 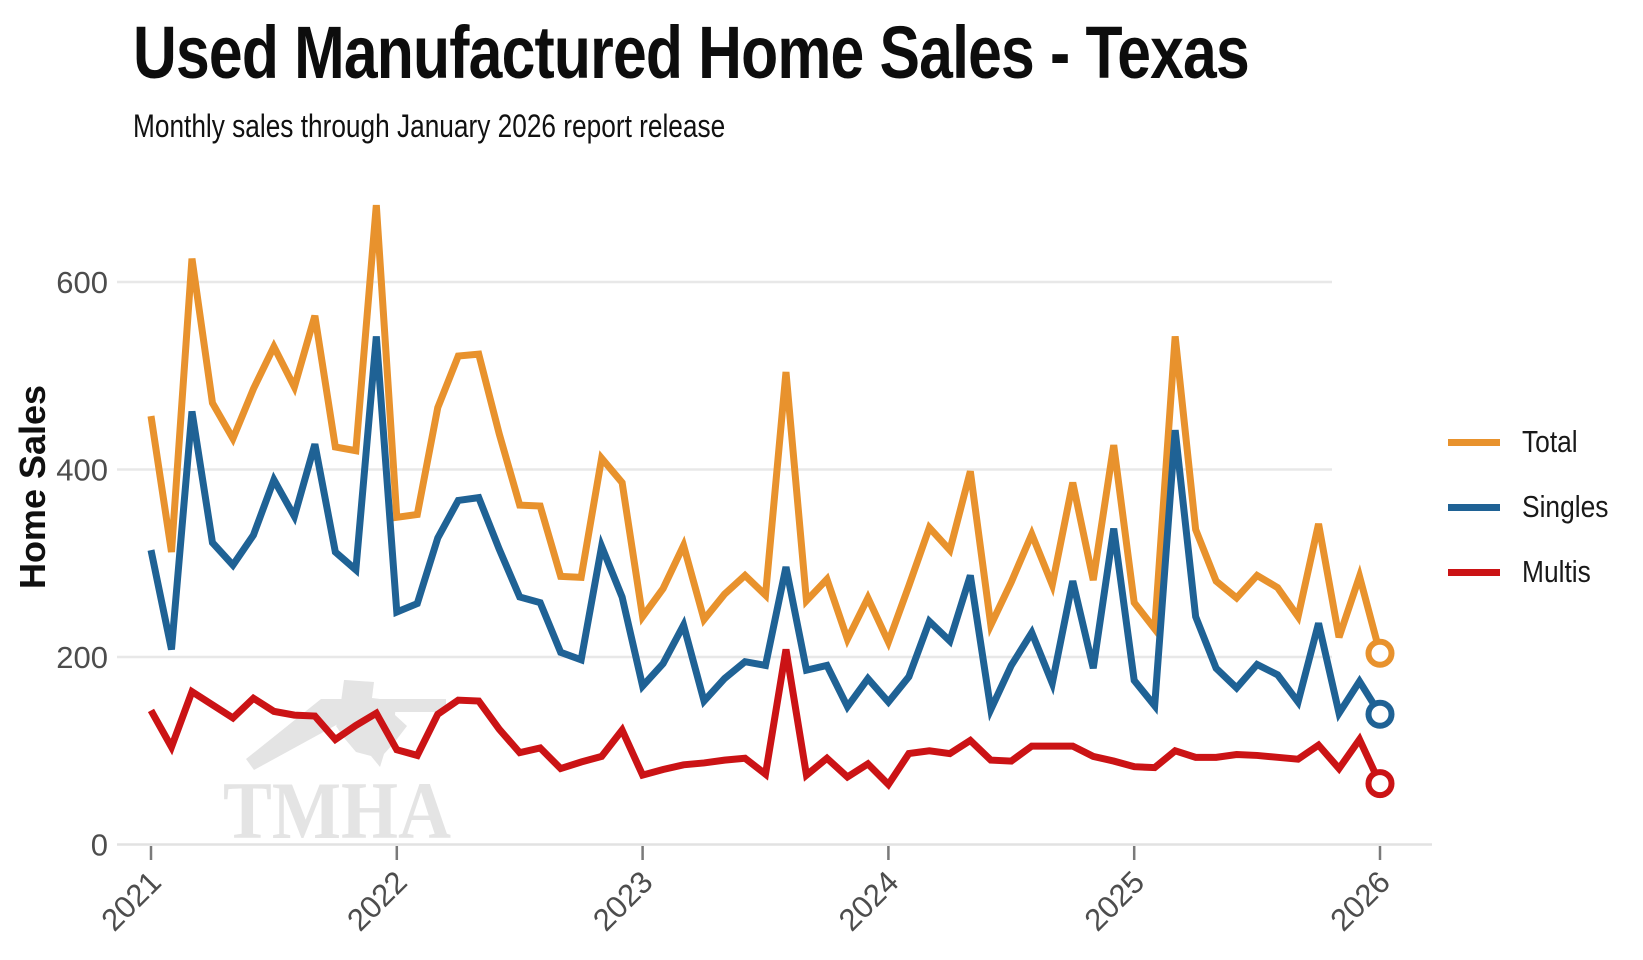 What do you see at coordinates (82, 470) in the screenshot?
I see `y-tick-label-400: 400` at bounding box center [82, 470].